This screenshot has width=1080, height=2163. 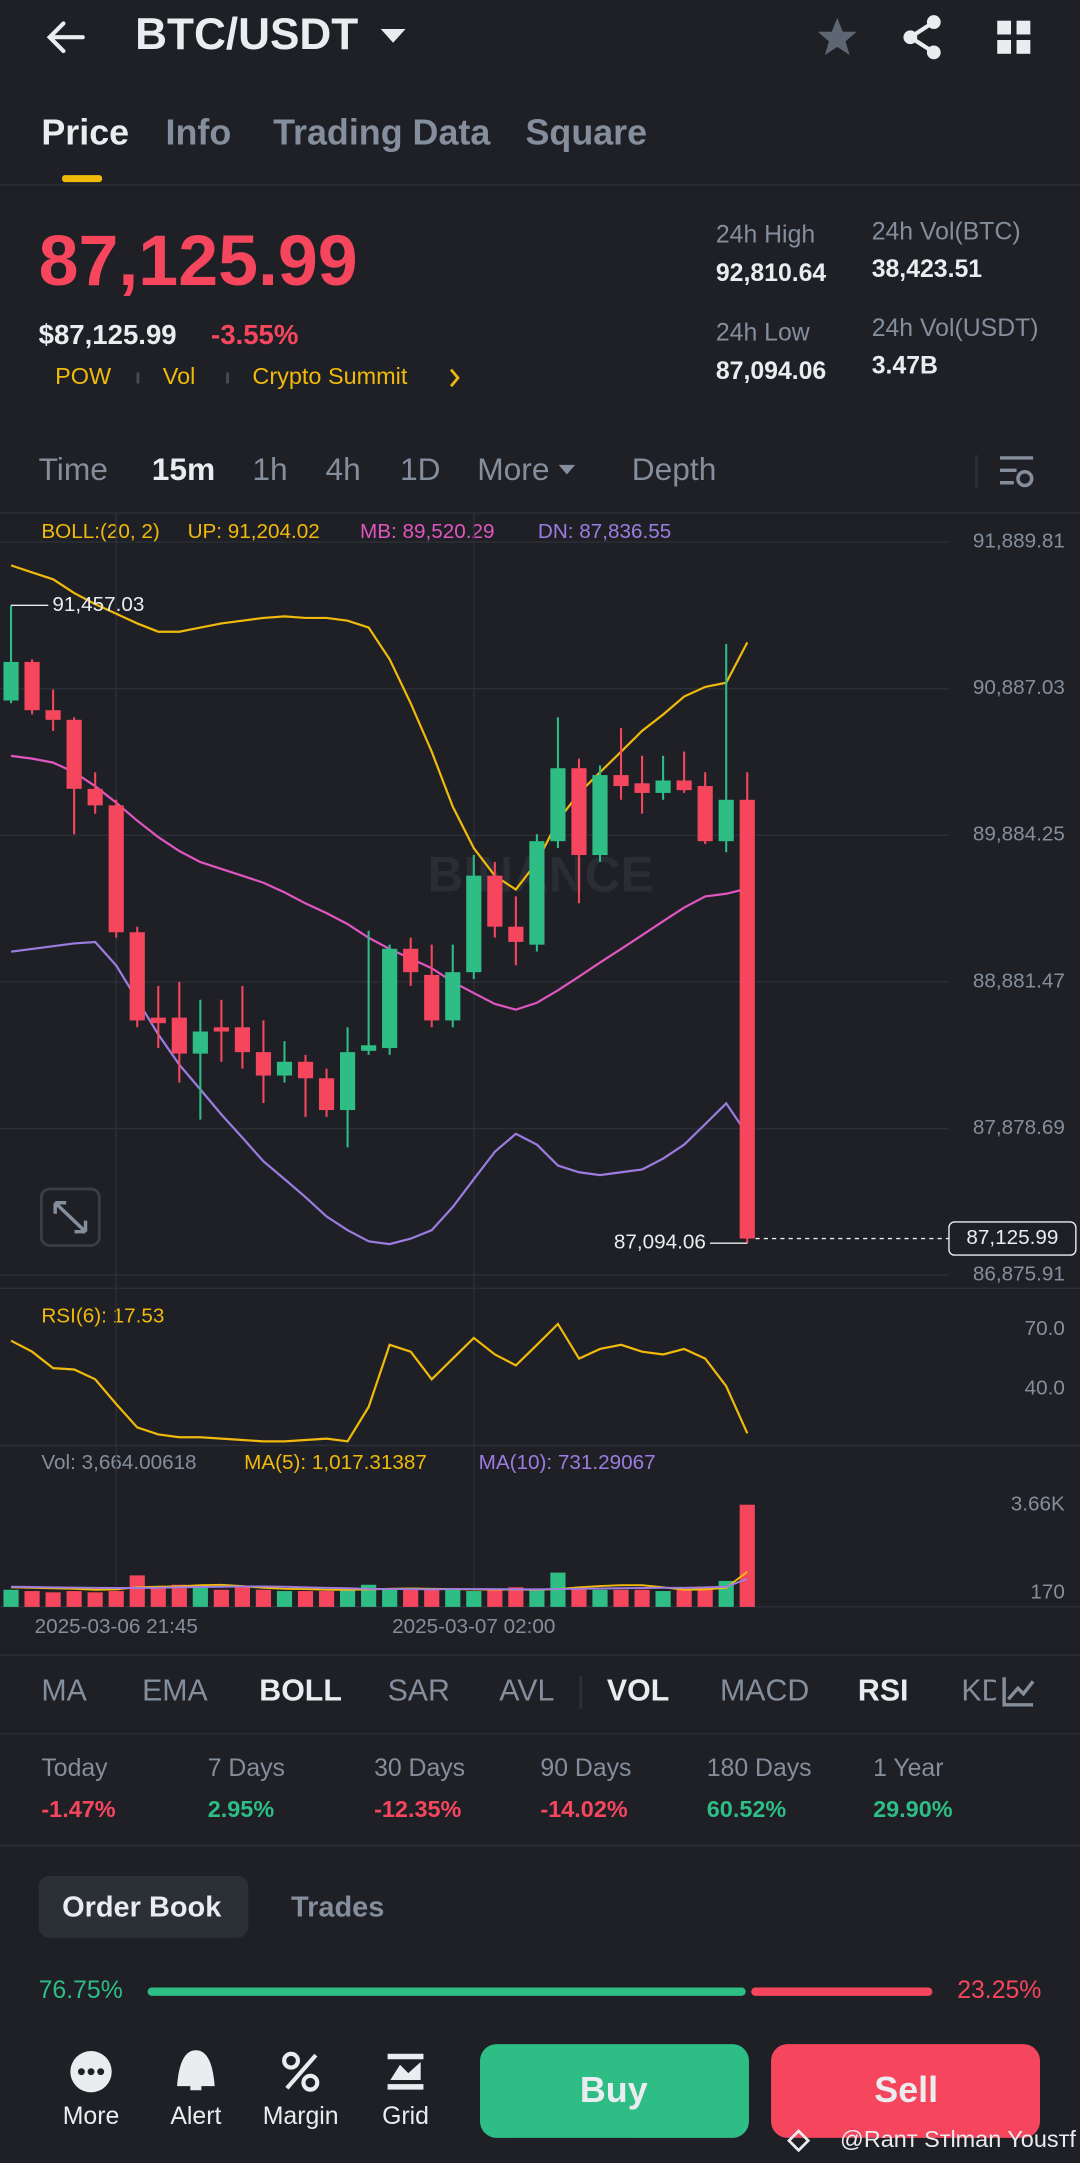 I want to click on grid-icon, so click(x=405, y=2071).